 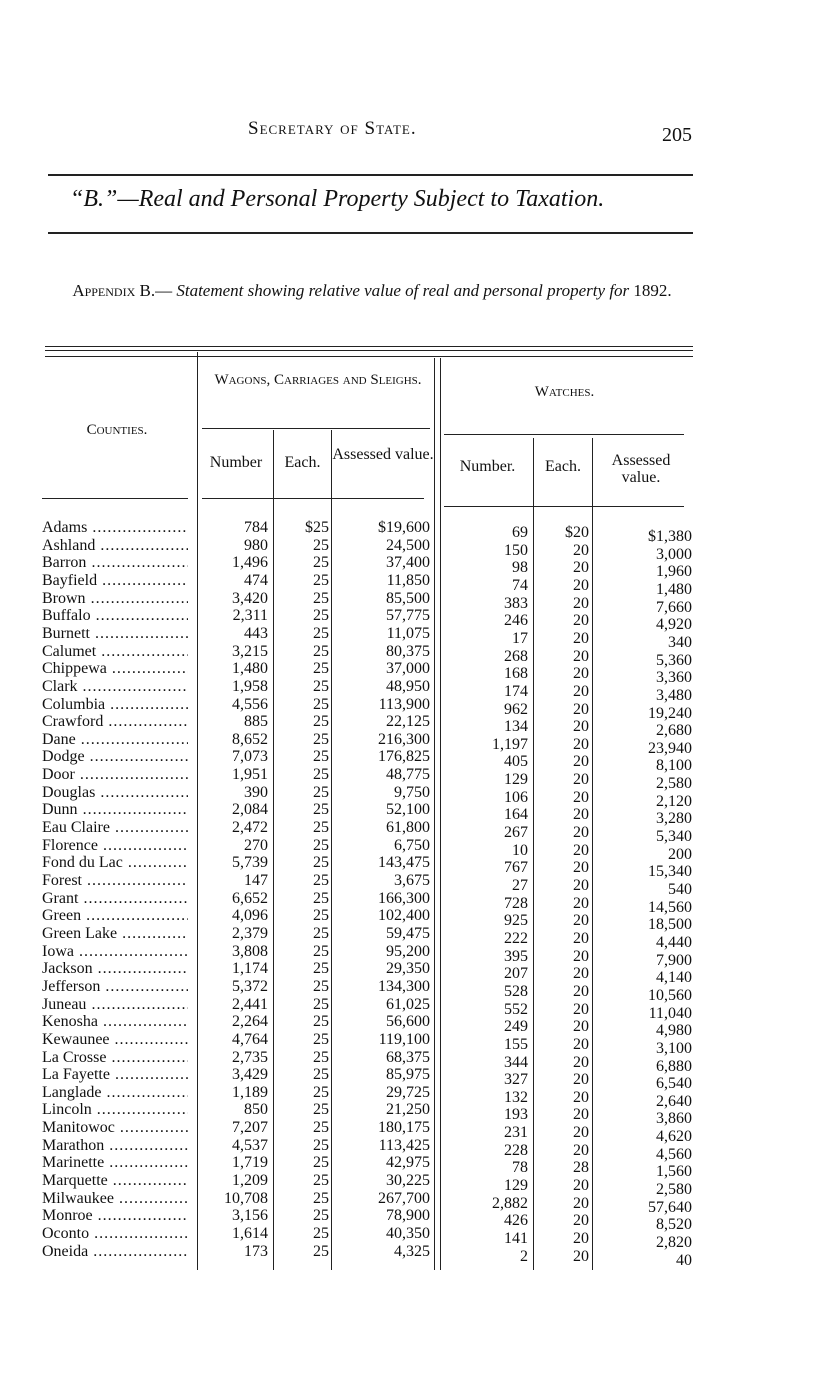 What do you see at coordinates (516, 727) in the screenshot?
I see `table-cell: 134` at bounding box center [516, 727].